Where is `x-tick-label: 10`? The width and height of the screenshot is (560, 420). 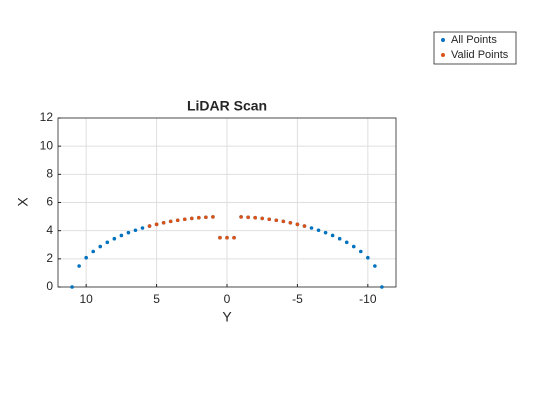 x-tick-label: 10 is located at coordinates (86, 299).